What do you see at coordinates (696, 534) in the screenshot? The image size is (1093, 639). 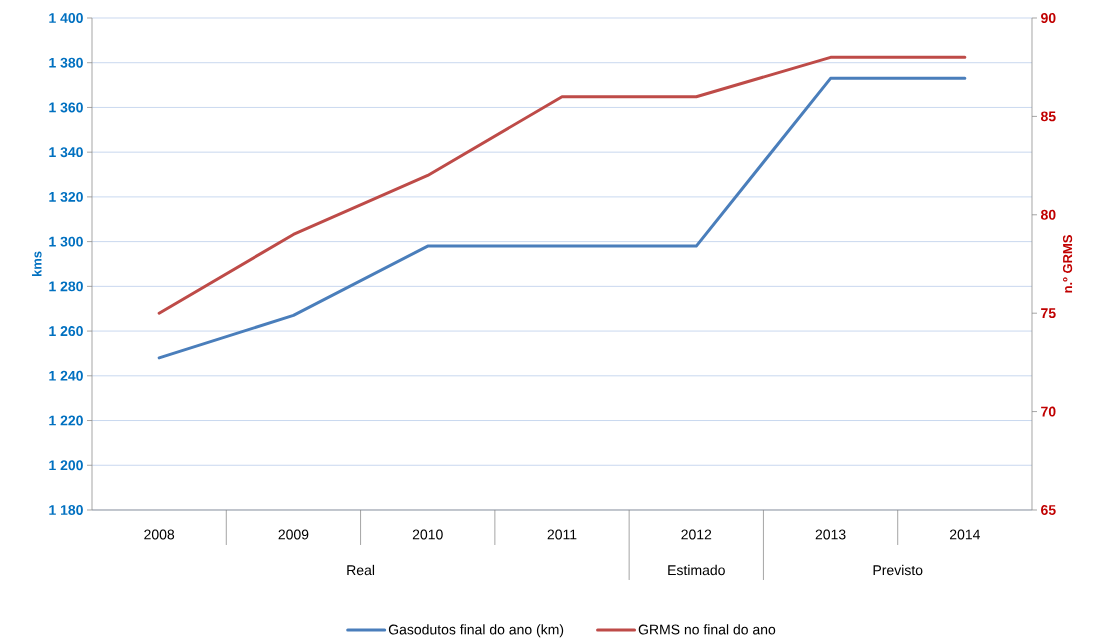 I see `x-tick-label: 2012` at bounding box center [696, 534].